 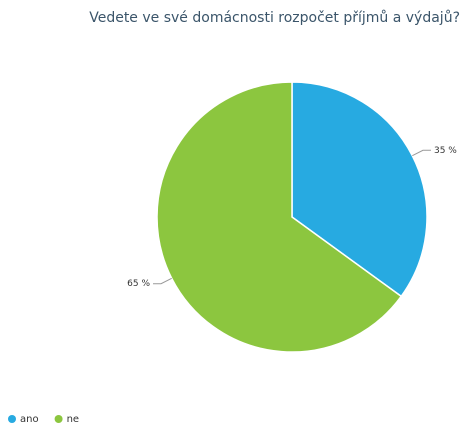 What do you see at coordinates (29, 419) in the screenshot?
I see `legend-label: ano` at bounding box center [29, 419].